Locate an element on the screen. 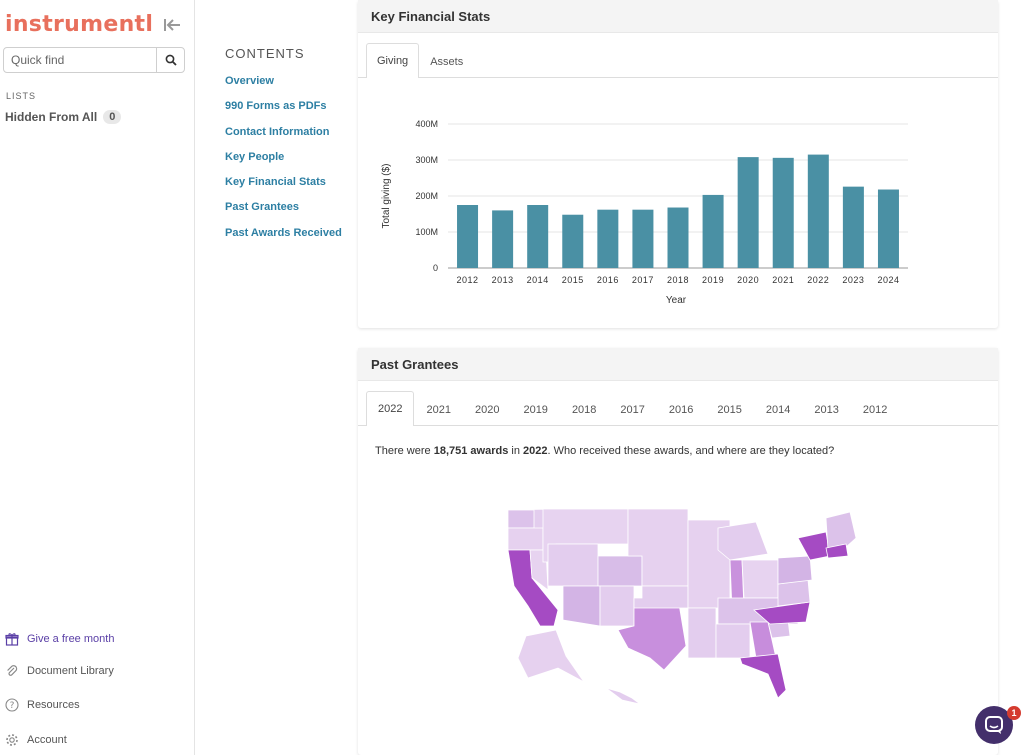  tab-year-2017: 2017 is located at coordinates (632, 409).